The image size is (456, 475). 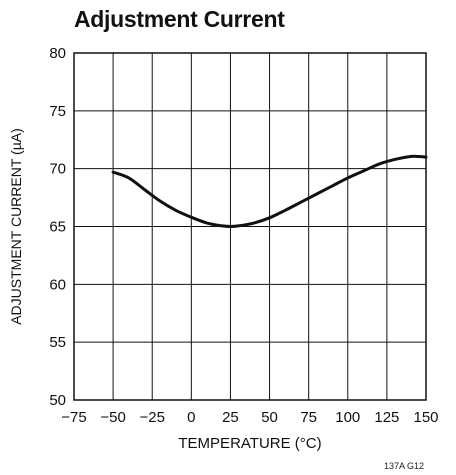 I want to click on x-axis-label: TEMPERATURE (°C), so click(x=249, y=443).